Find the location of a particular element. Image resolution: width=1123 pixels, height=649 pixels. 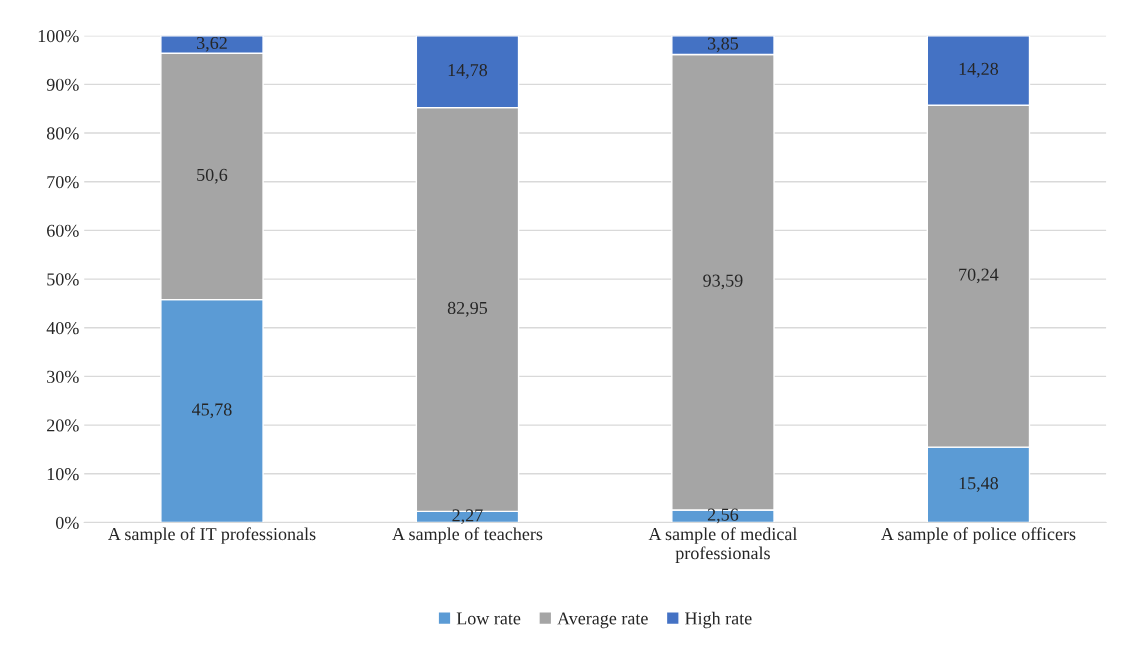

y-tick-label: 0% is located at coordinates (67, 522).